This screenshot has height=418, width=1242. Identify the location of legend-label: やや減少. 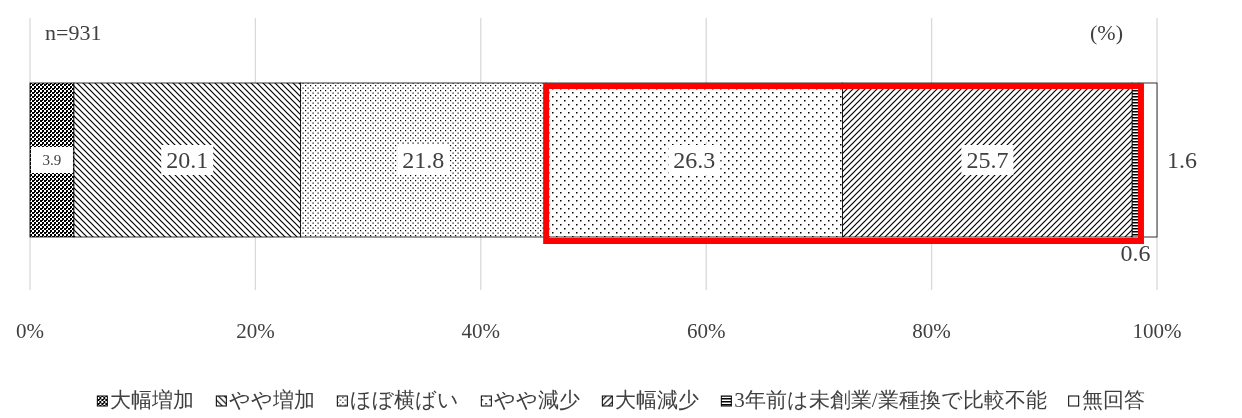
(537, 400).